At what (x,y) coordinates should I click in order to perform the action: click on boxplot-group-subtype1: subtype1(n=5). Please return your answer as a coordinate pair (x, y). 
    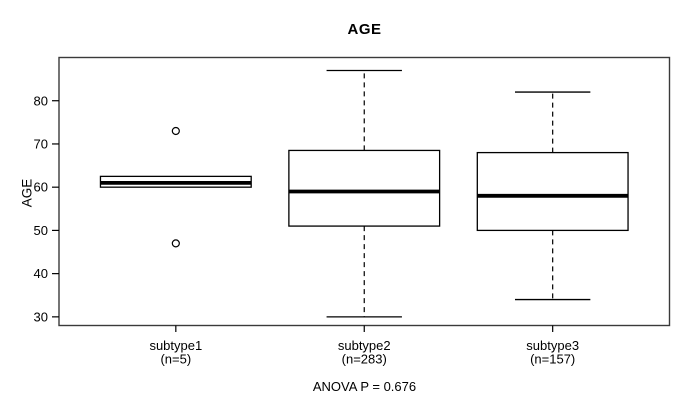
    Looking at the image, I should click on (175, 246).